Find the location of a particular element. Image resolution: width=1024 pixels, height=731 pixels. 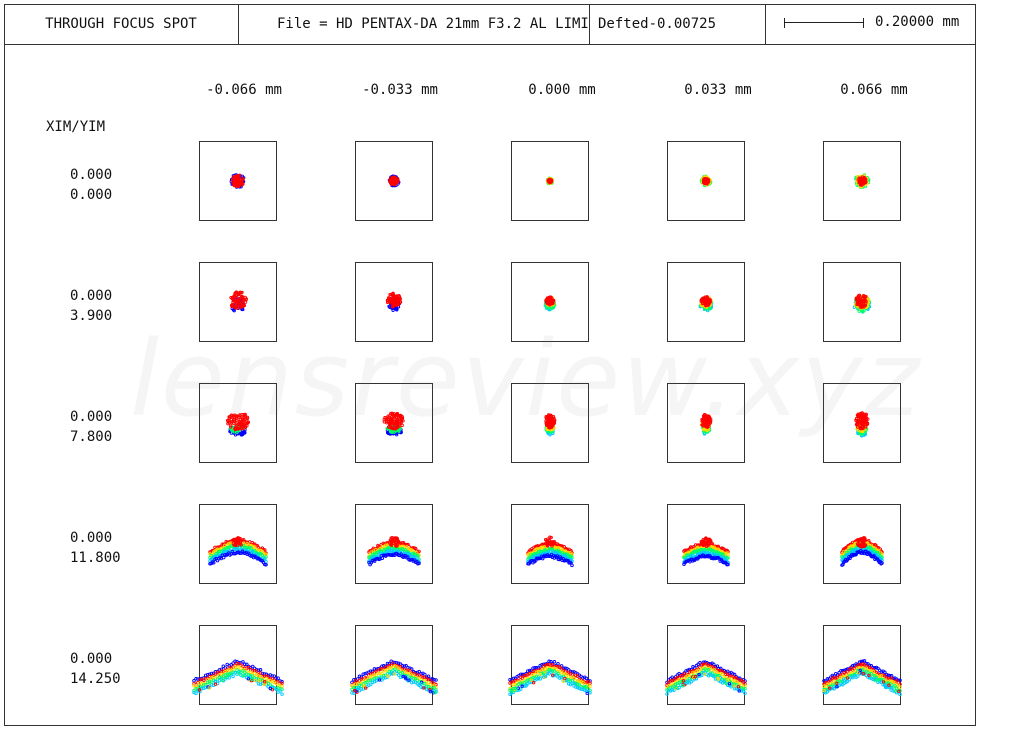

header-file-name: File = HD PENTAX-DA 21mm F3.2 AL LIMI is located at coordinates (414, 24).